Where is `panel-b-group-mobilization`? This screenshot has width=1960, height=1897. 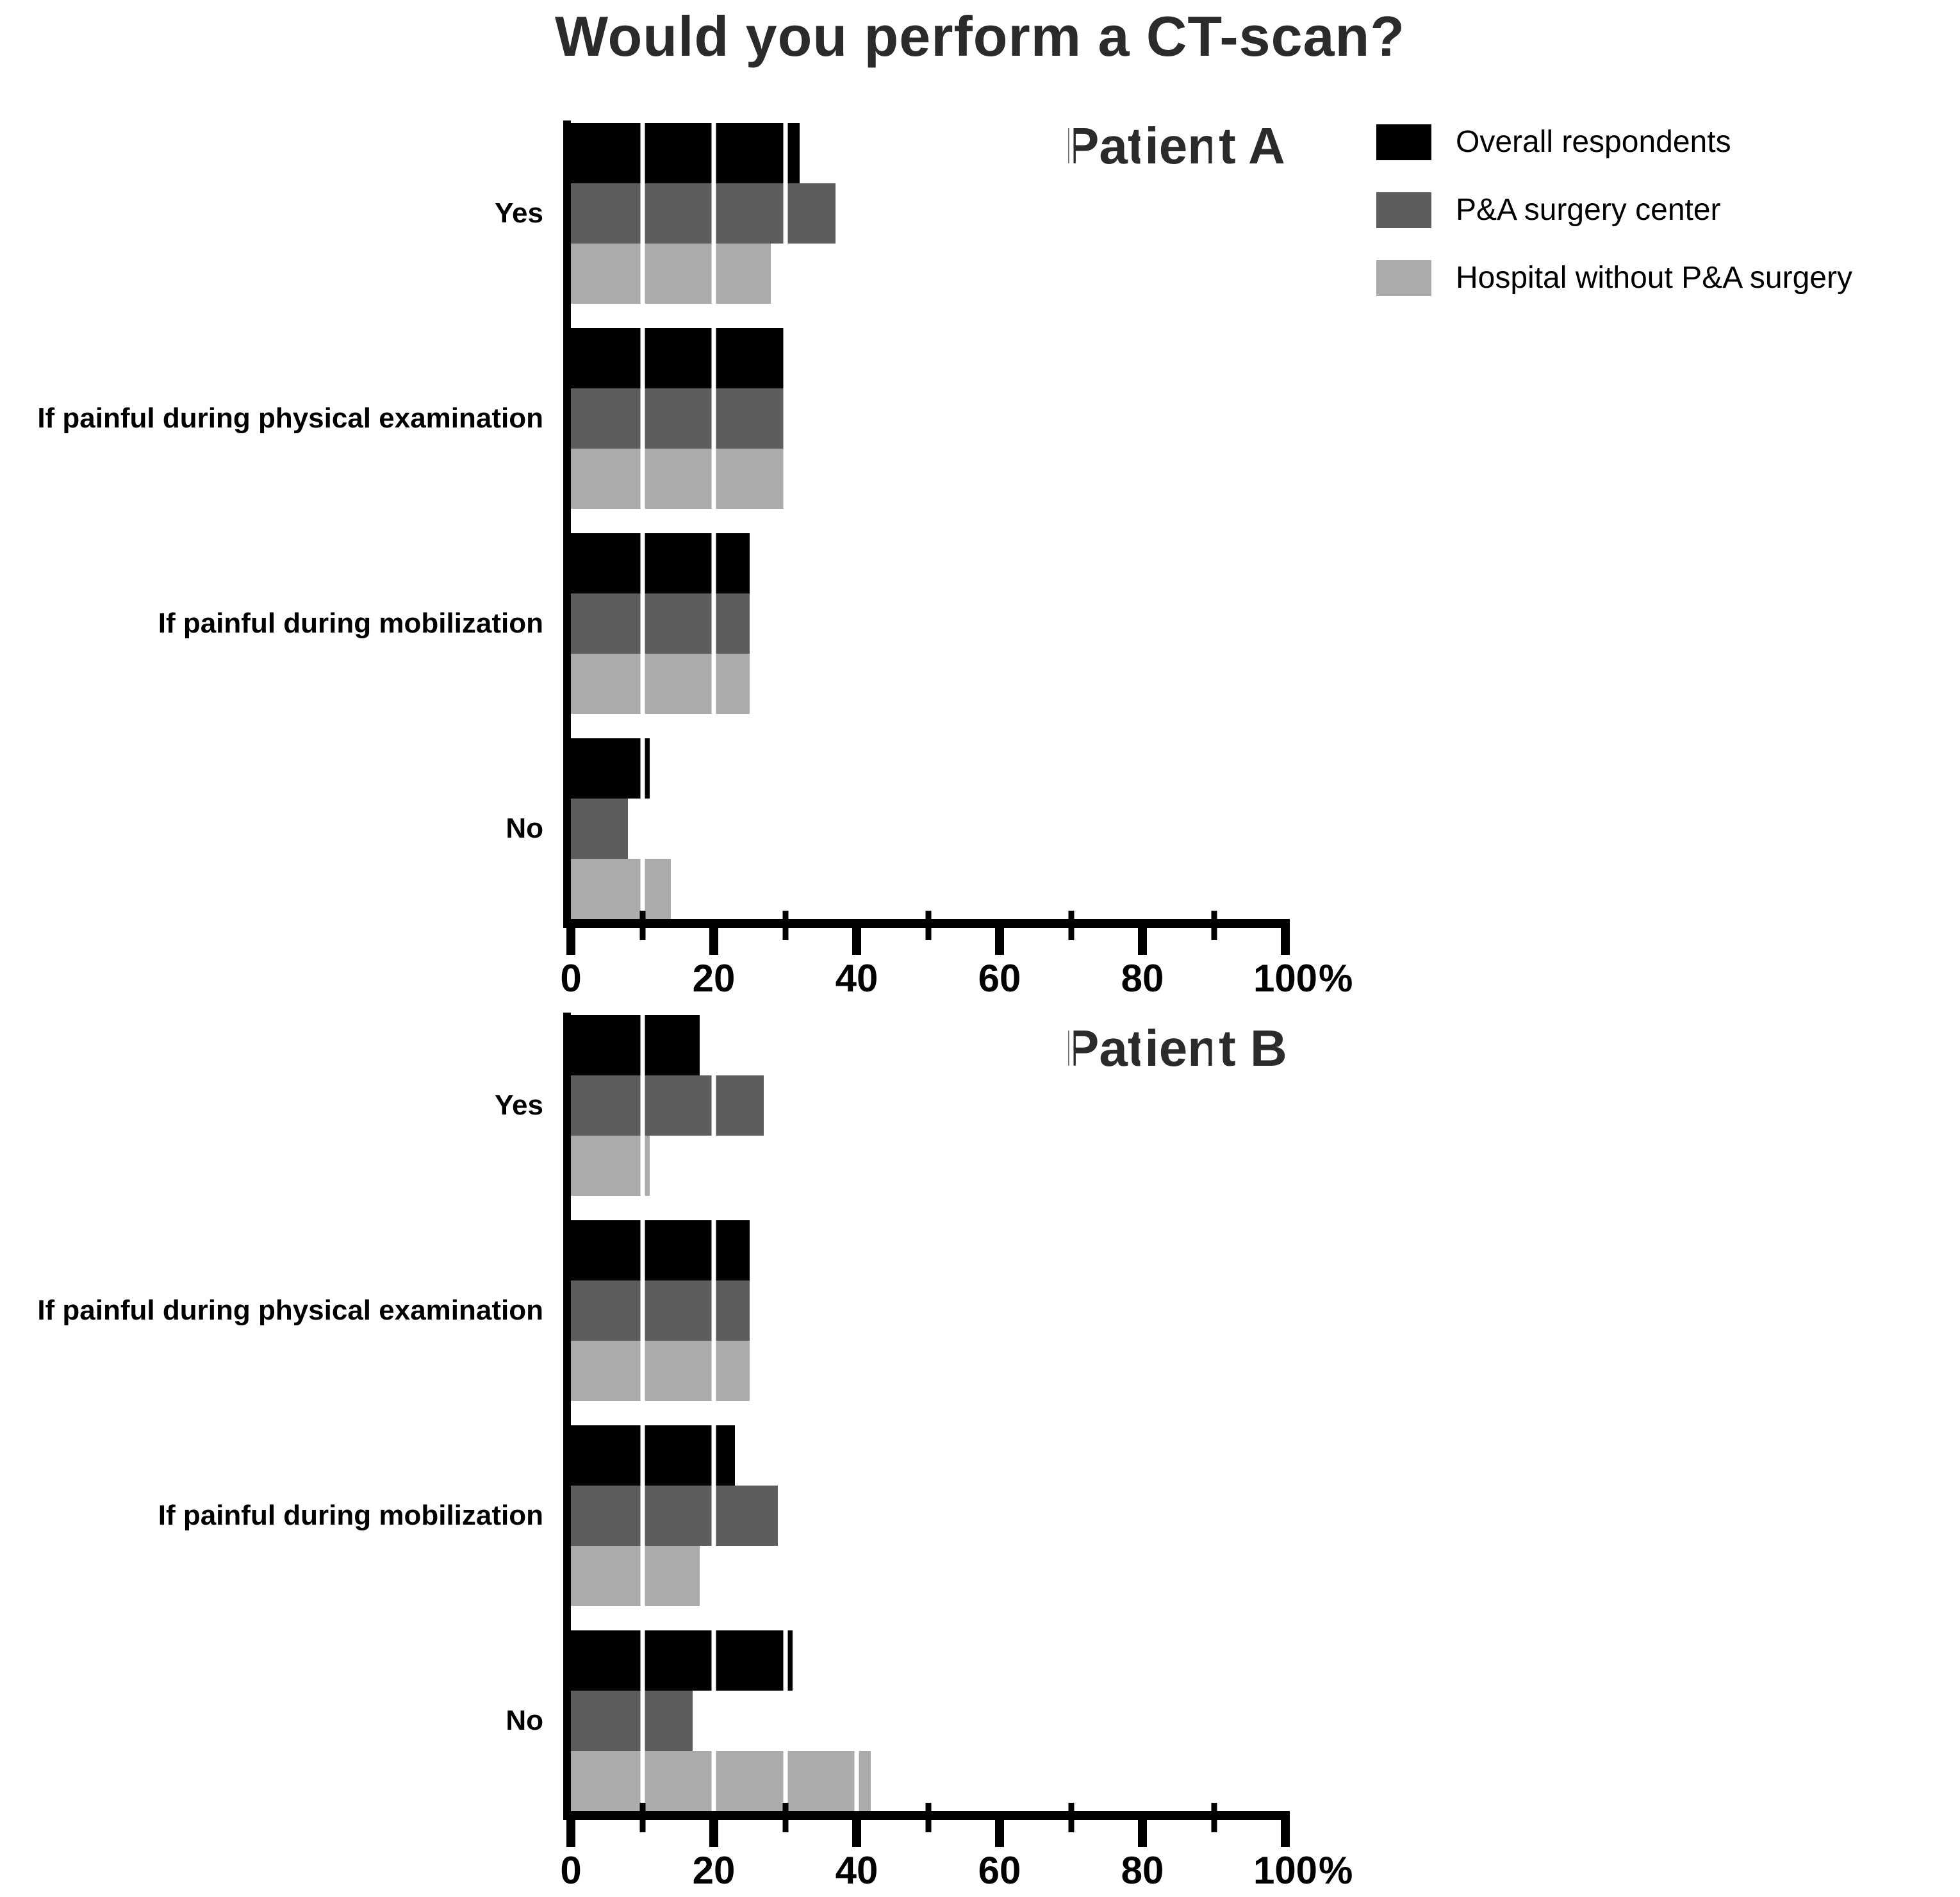 panel-b-group-mobilization is located at coordinates (928, 1515).